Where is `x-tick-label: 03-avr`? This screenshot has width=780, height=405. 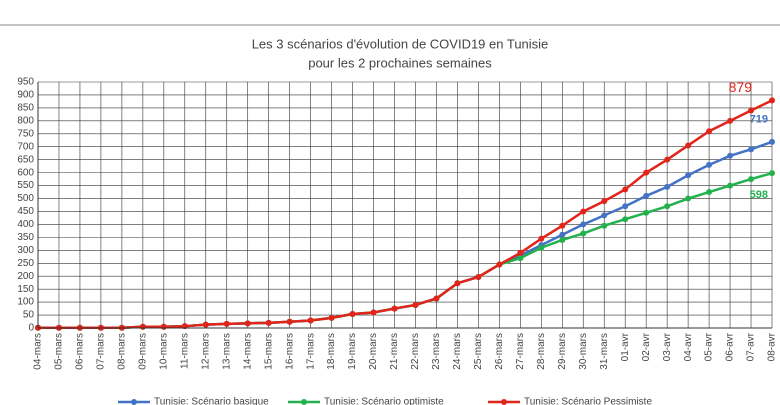
x-tick-label: 03-avr is located at coordinates (667, 346).